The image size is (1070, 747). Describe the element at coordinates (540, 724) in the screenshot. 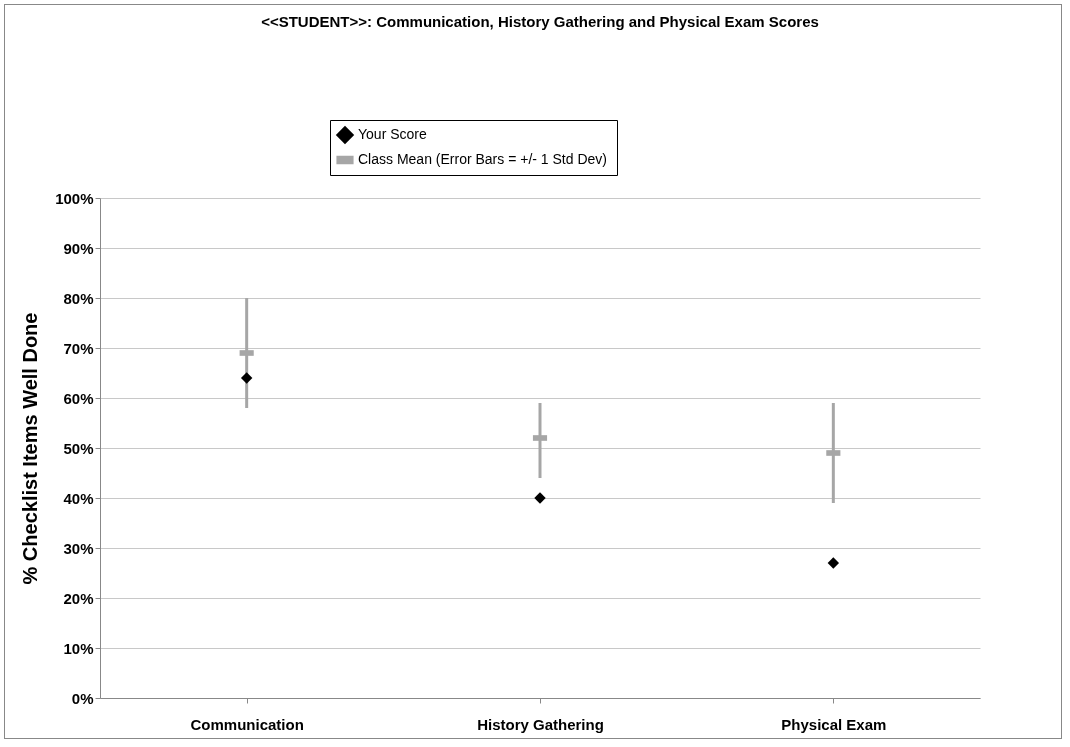

I see `x-tick-label: History Gathering` at that location.